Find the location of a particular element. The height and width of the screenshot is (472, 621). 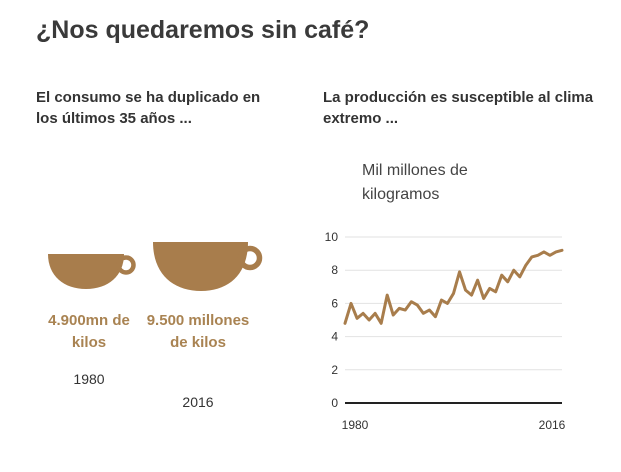

cup-1980-label: 4.900mn de kilos is located at coordinates (89, 331).